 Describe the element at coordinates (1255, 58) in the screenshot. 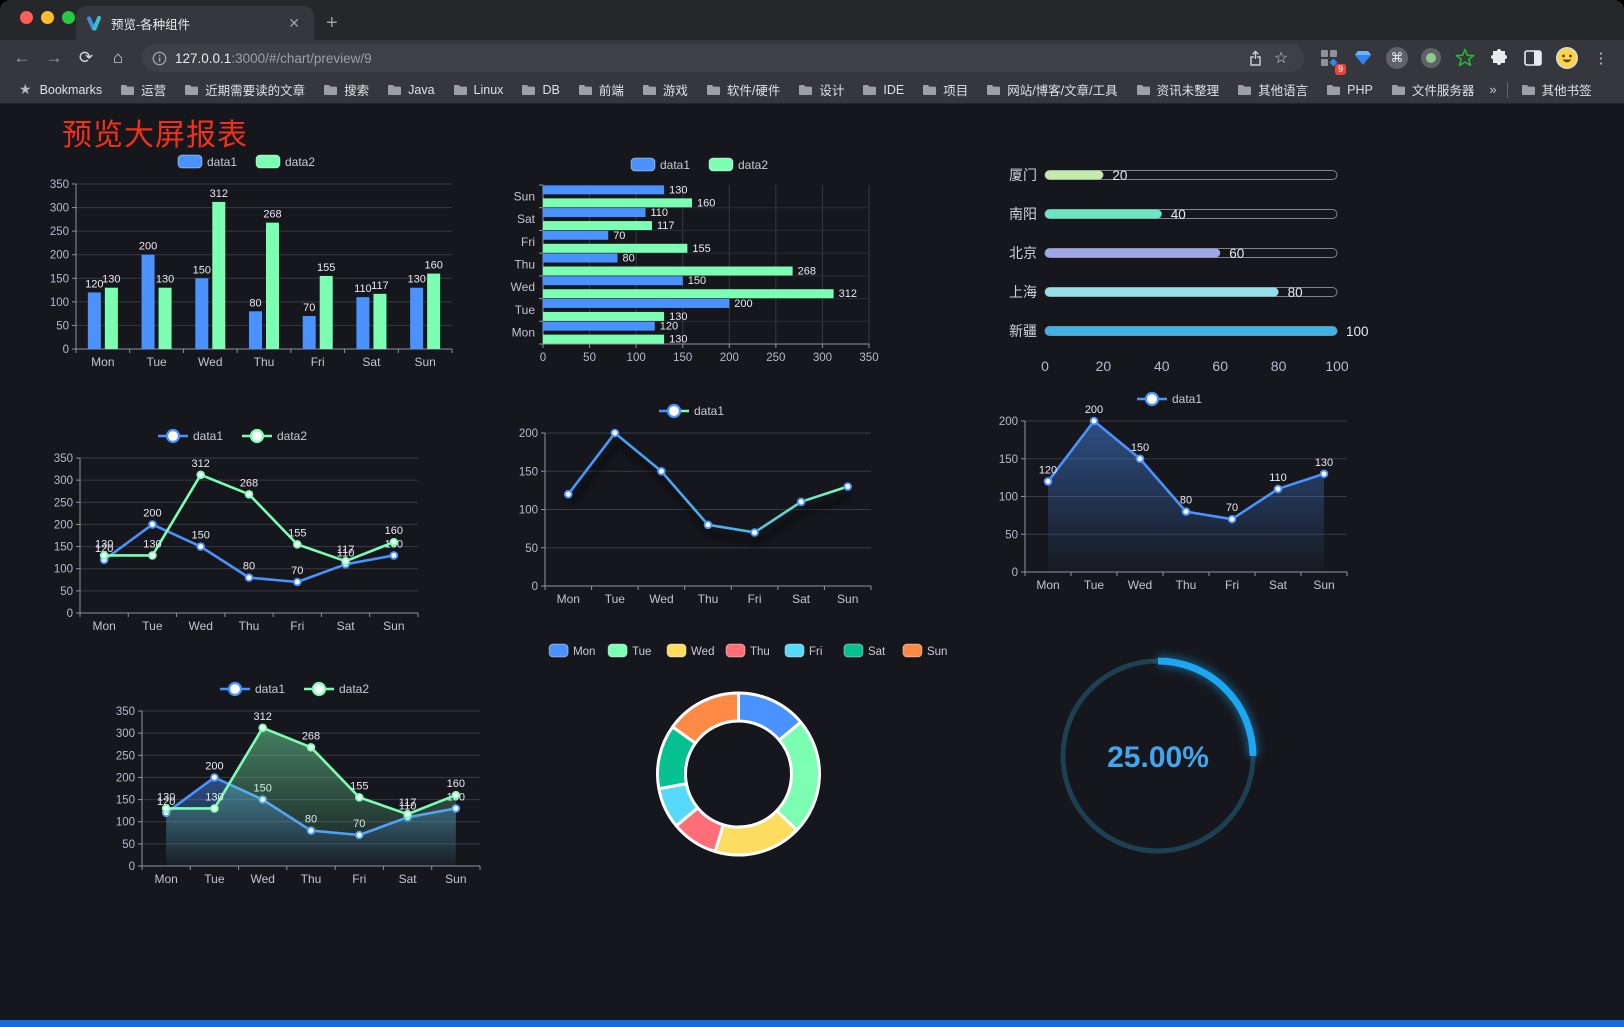

I see `share-icon` at that location.